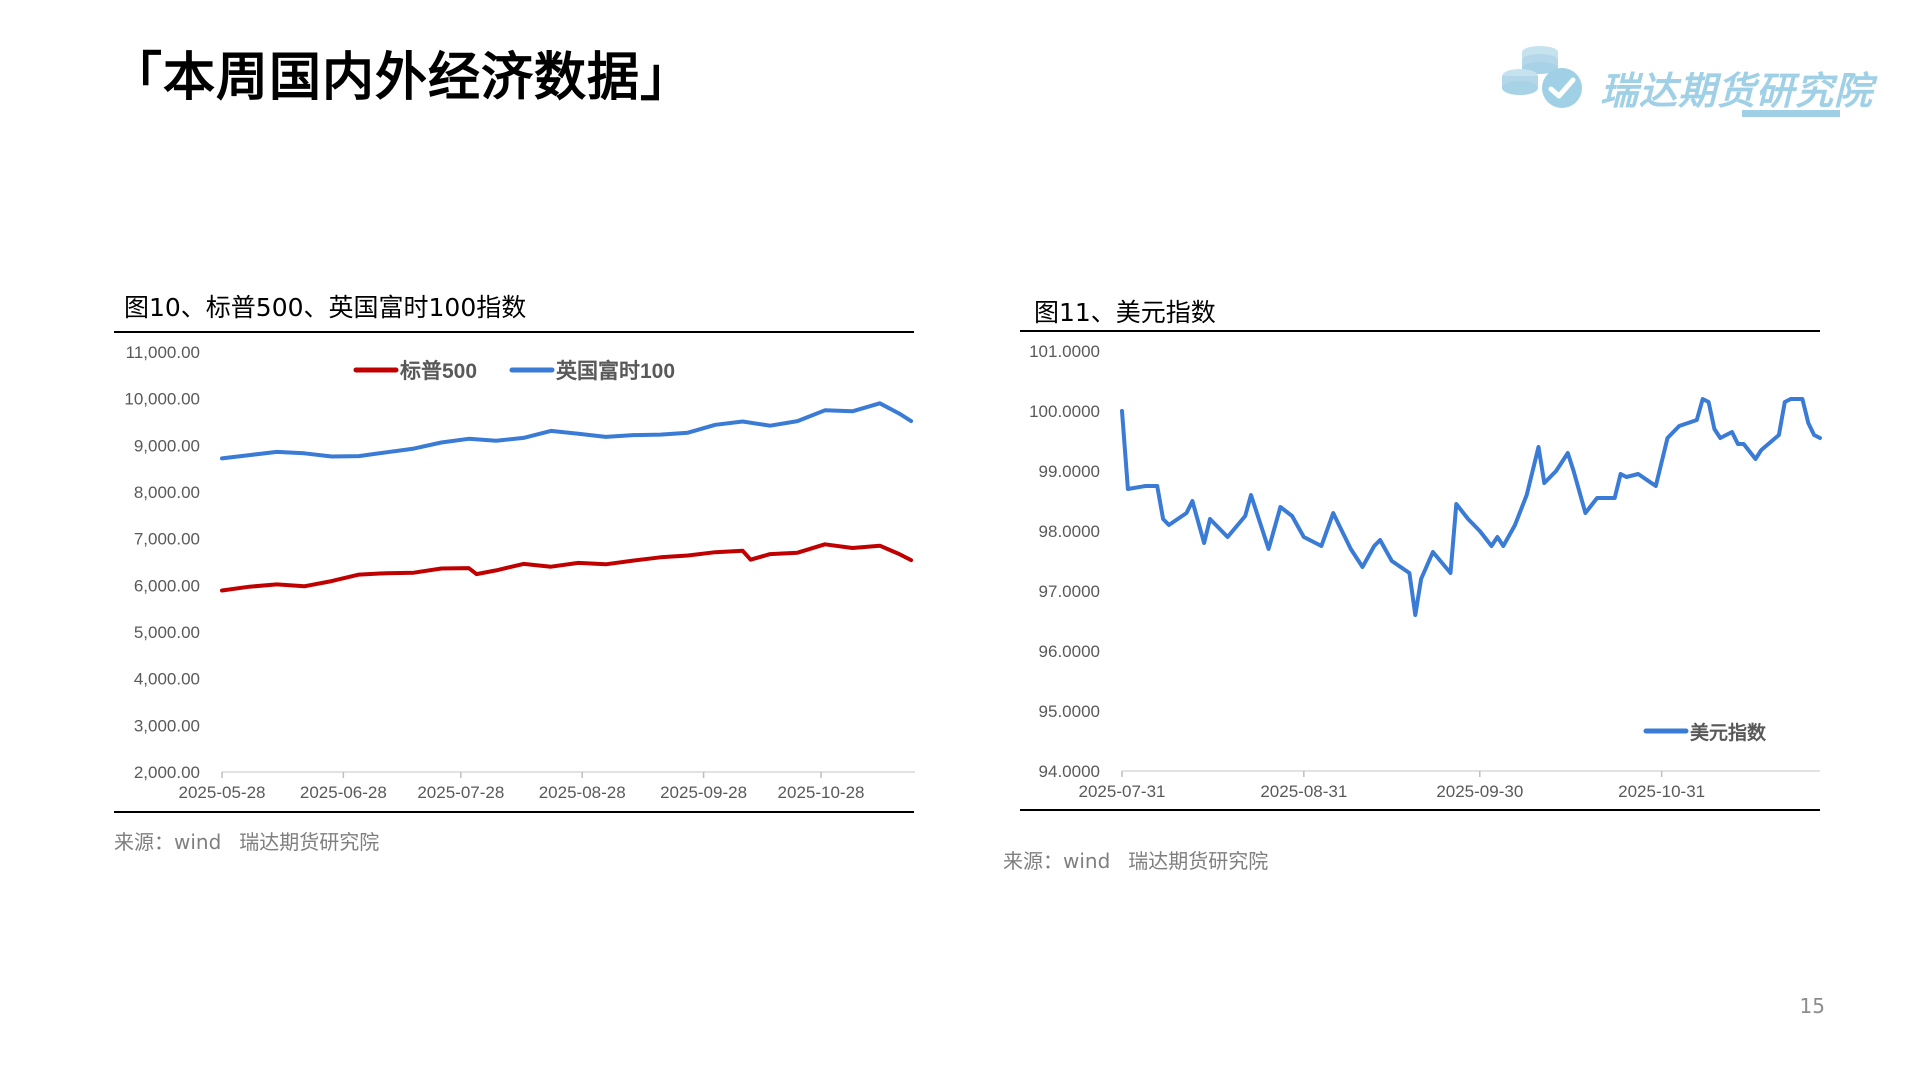 This screenshot has width=1920, height=1080. I want to click on logo-text: 瑞达期货研究院, so click(1737, 91).